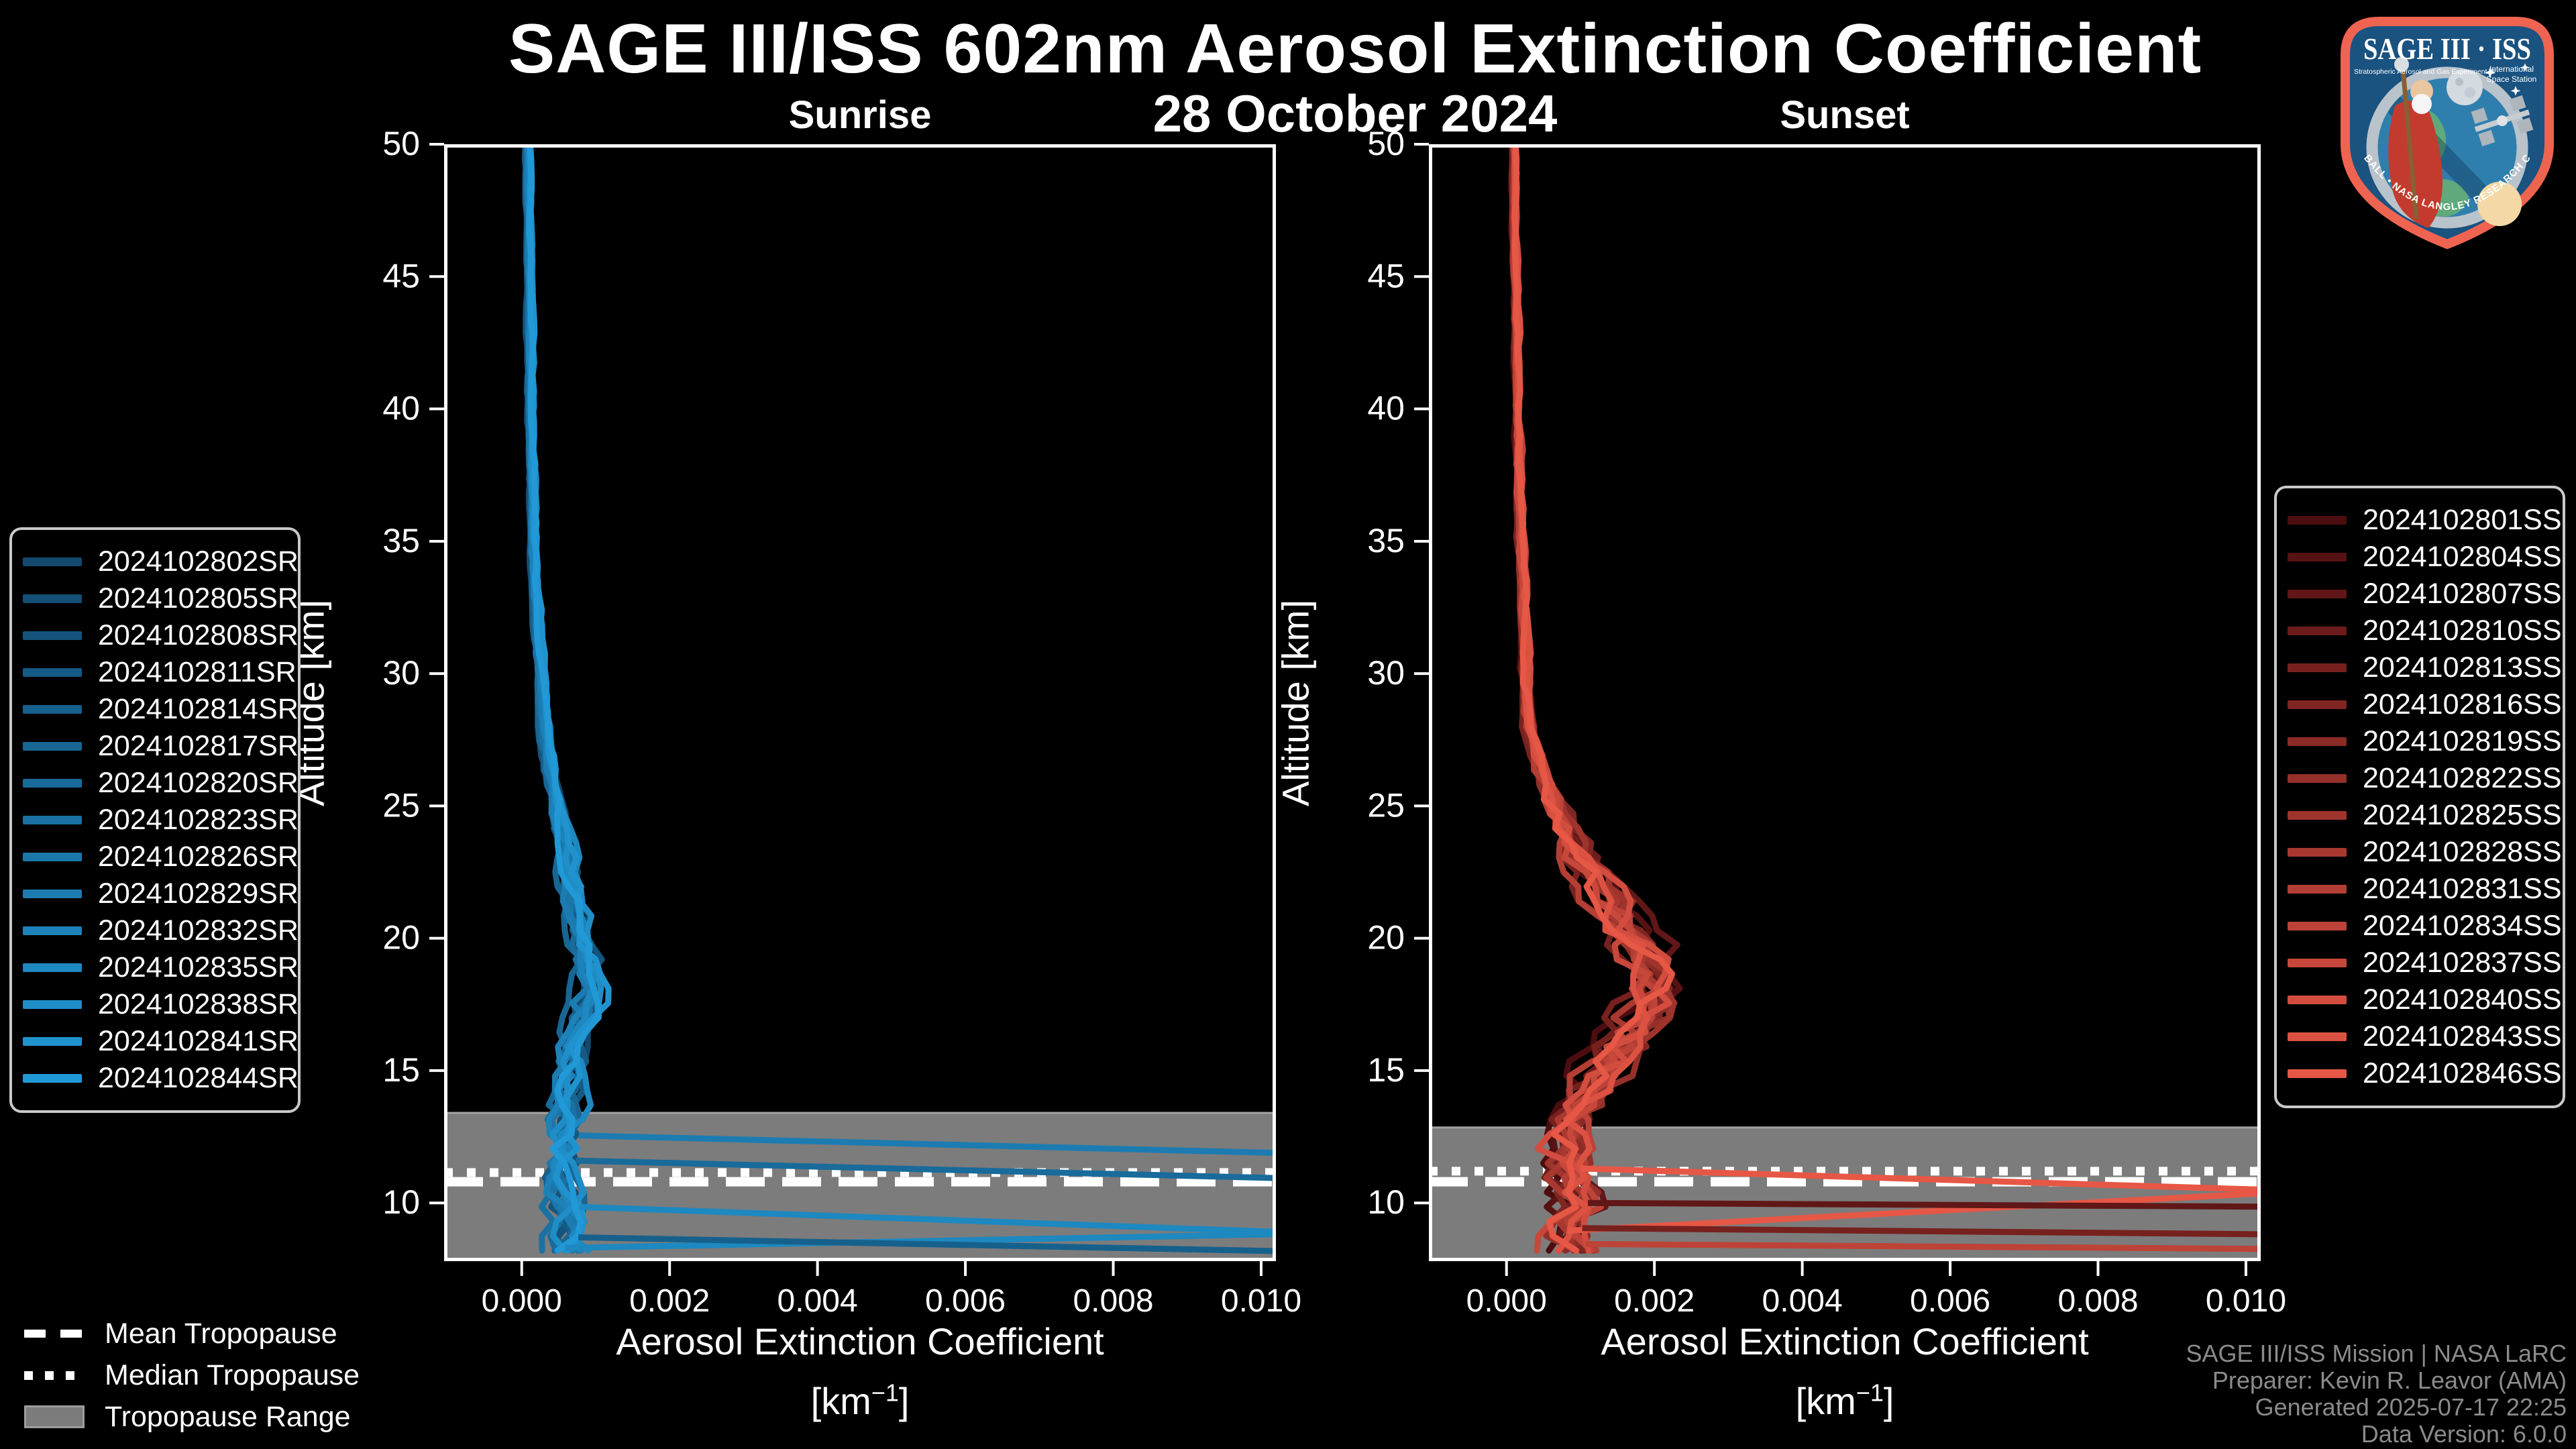  Describe the element at coordinates (1386, 143) in the screenshot. I see `y-tick-label: 50` at that location.